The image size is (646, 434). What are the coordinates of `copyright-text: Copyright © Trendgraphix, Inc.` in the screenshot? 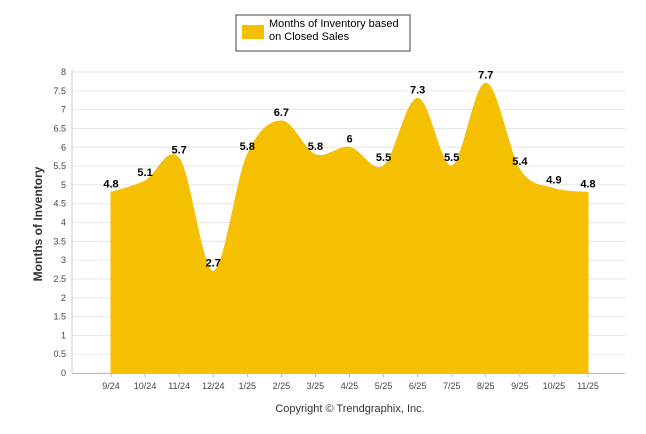 It's located at (349, 409).